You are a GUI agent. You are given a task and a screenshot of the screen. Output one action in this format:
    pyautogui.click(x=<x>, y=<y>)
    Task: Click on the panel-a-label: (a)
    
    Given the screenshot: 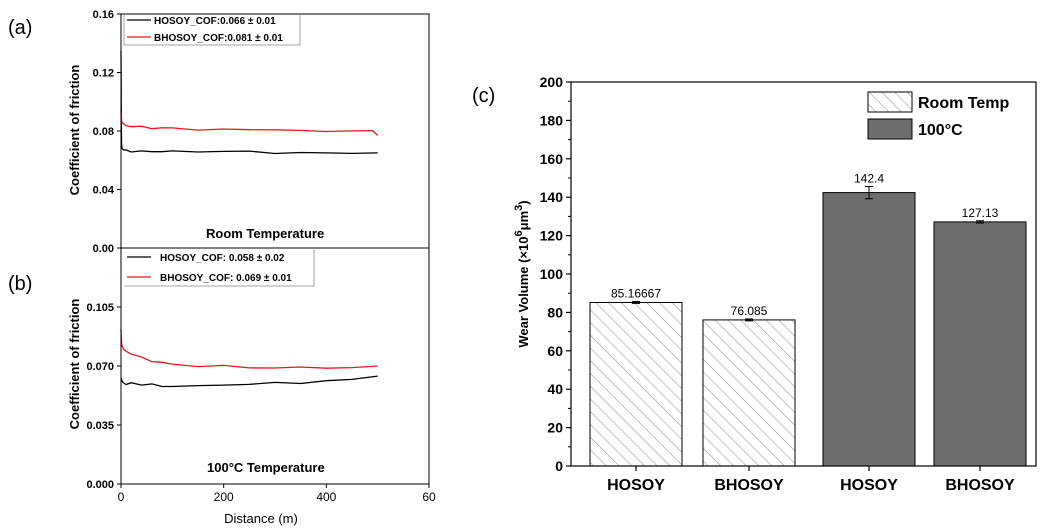 What is the action you would take?
    pyautogui.click(x=20, y=28)
    